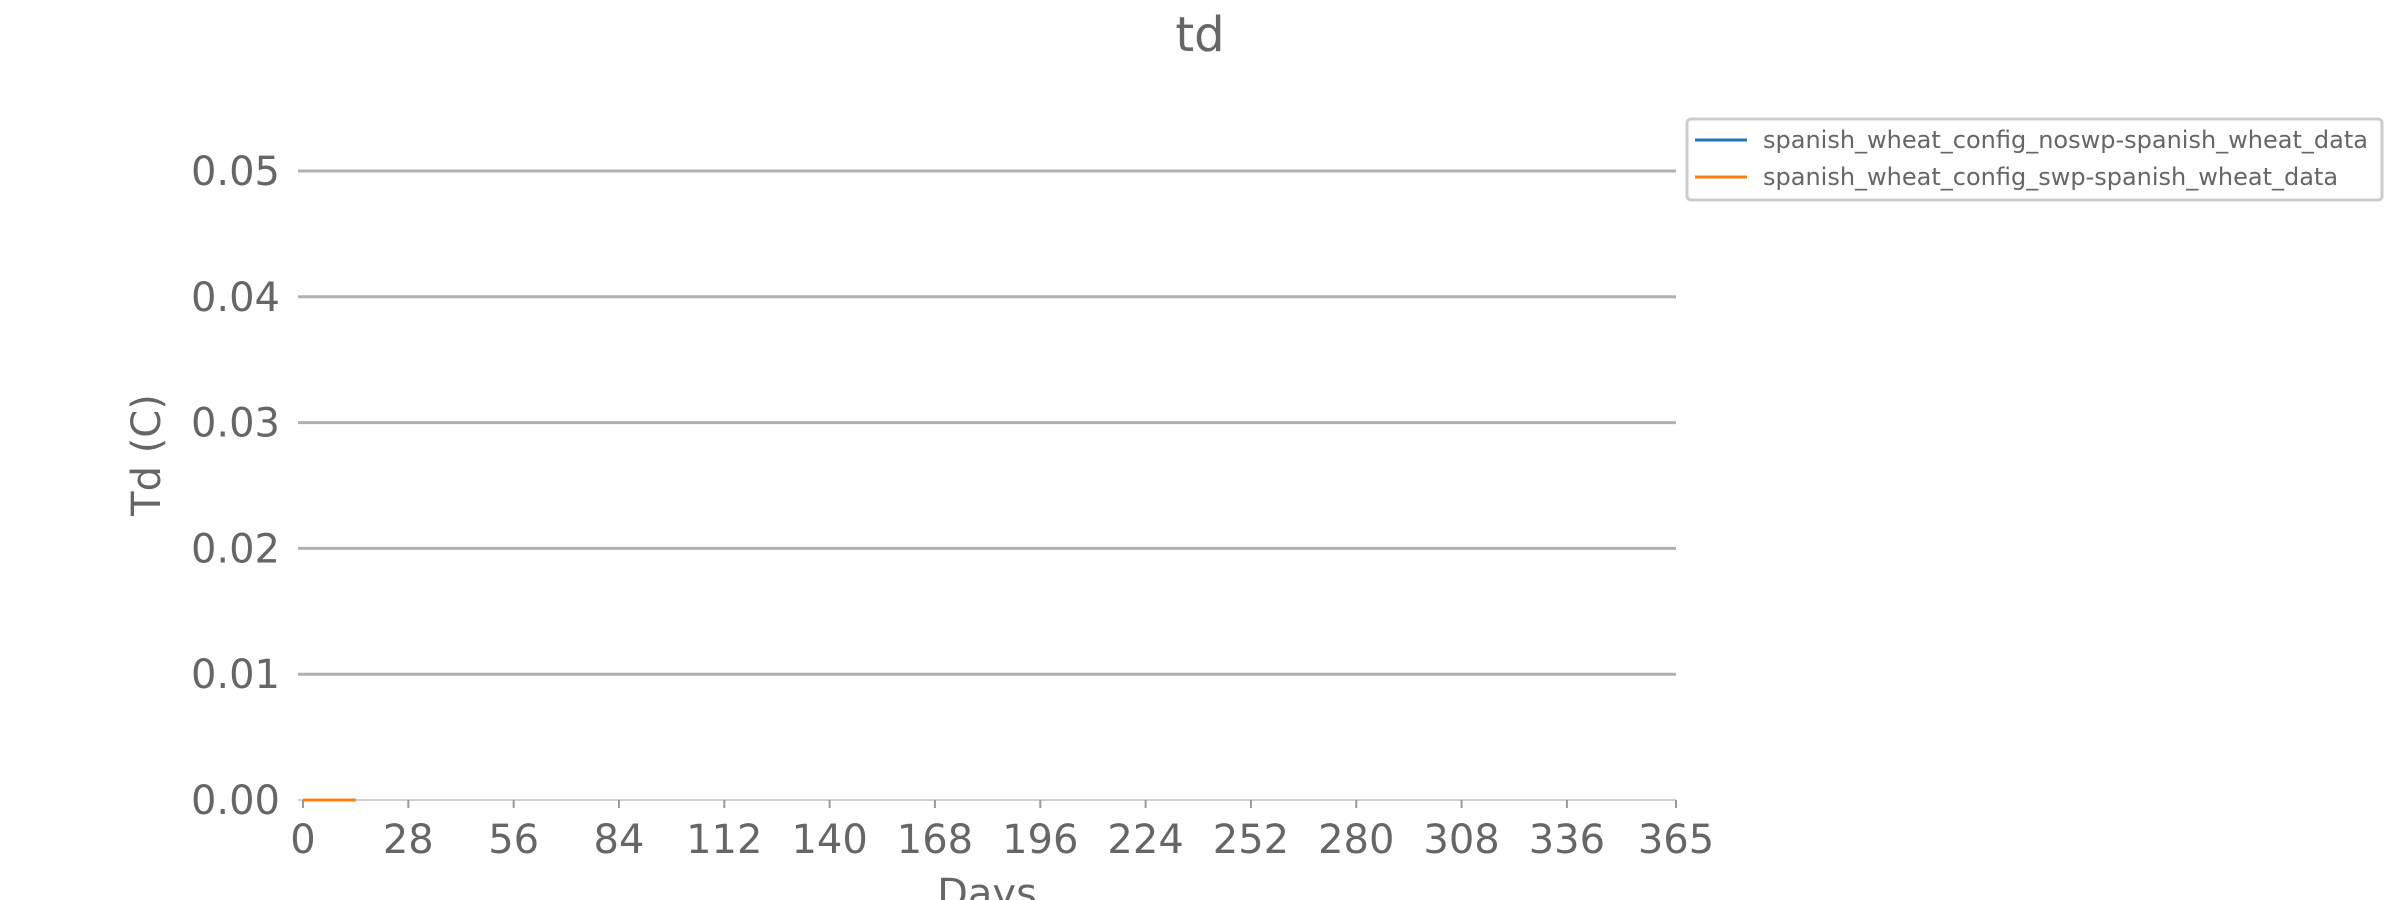  What do you see at coordinates (1145, 840) in the screenshot?
I see `x-tick-label-8: 224` at bounding box center [1145, 840].